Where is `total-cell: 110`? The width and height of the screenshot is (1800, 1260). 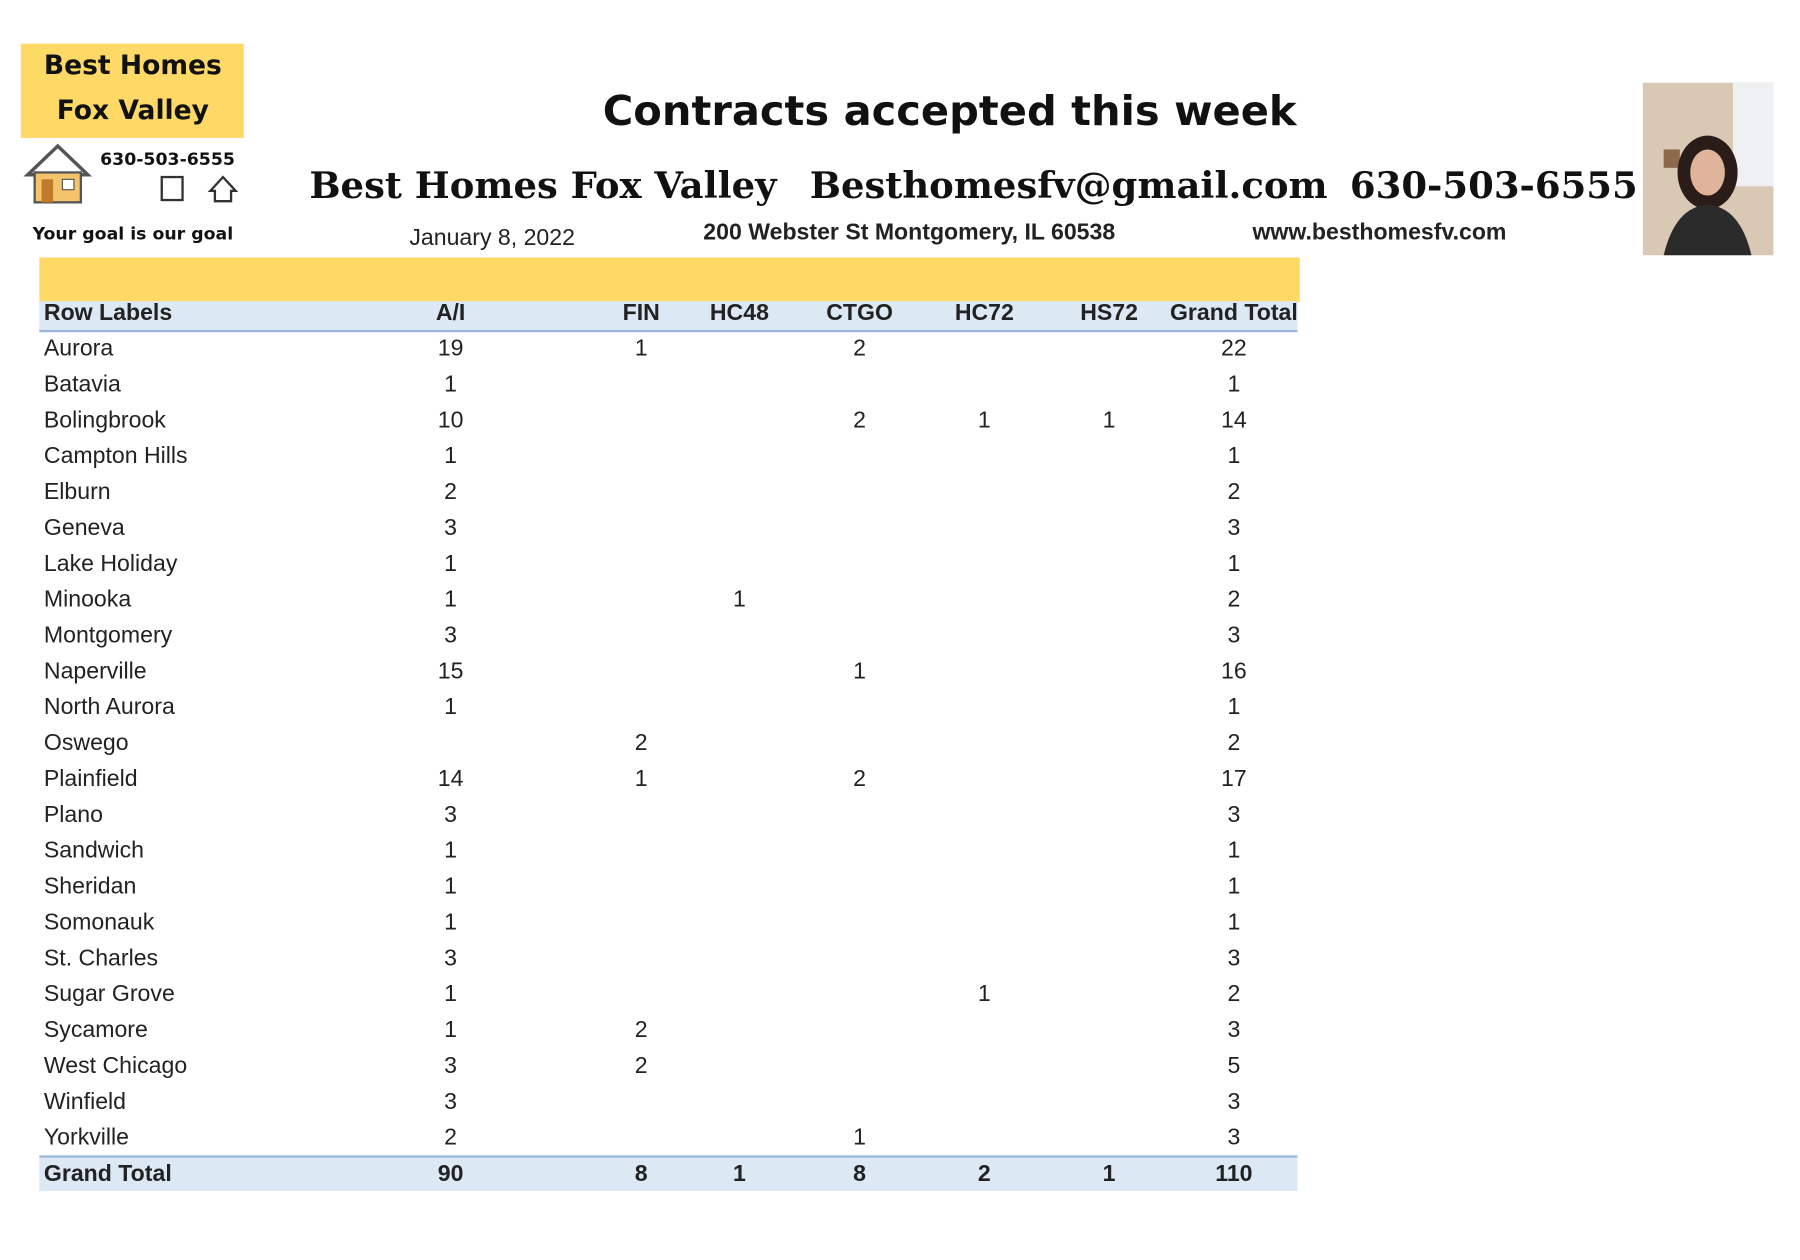 total-cell: 110 is located at coordinates (1233, 1173).